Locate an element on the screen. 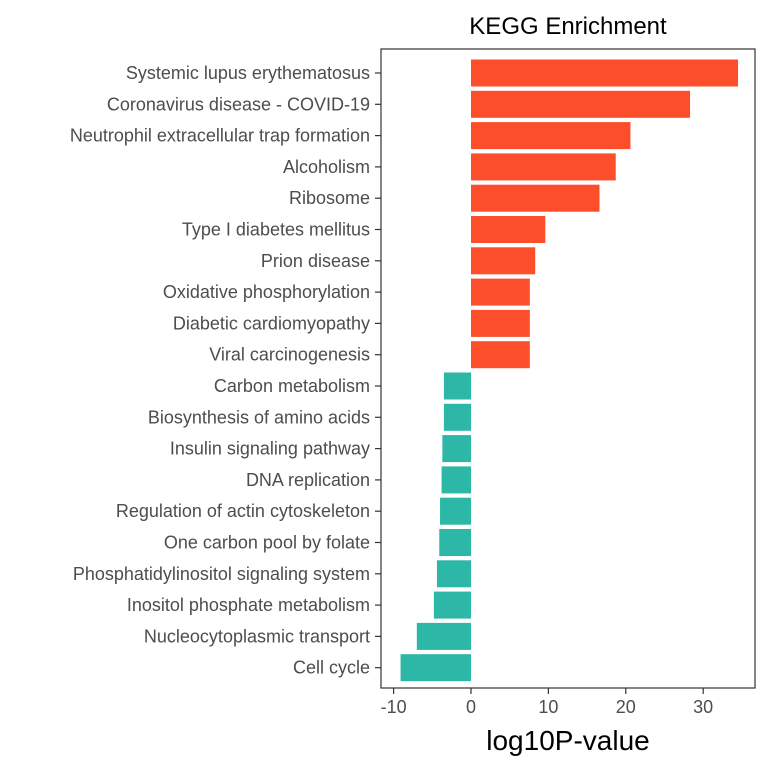  x-tick-label-4: 30 is located at coordinates (703, 707).